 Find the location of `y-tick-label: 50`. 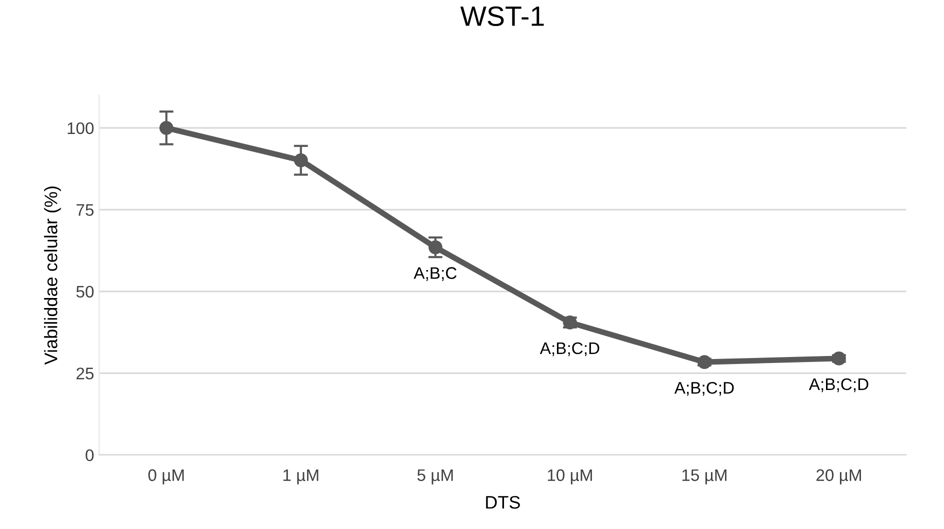

y-tick-label: 50 is located at coordinates (85, 292).